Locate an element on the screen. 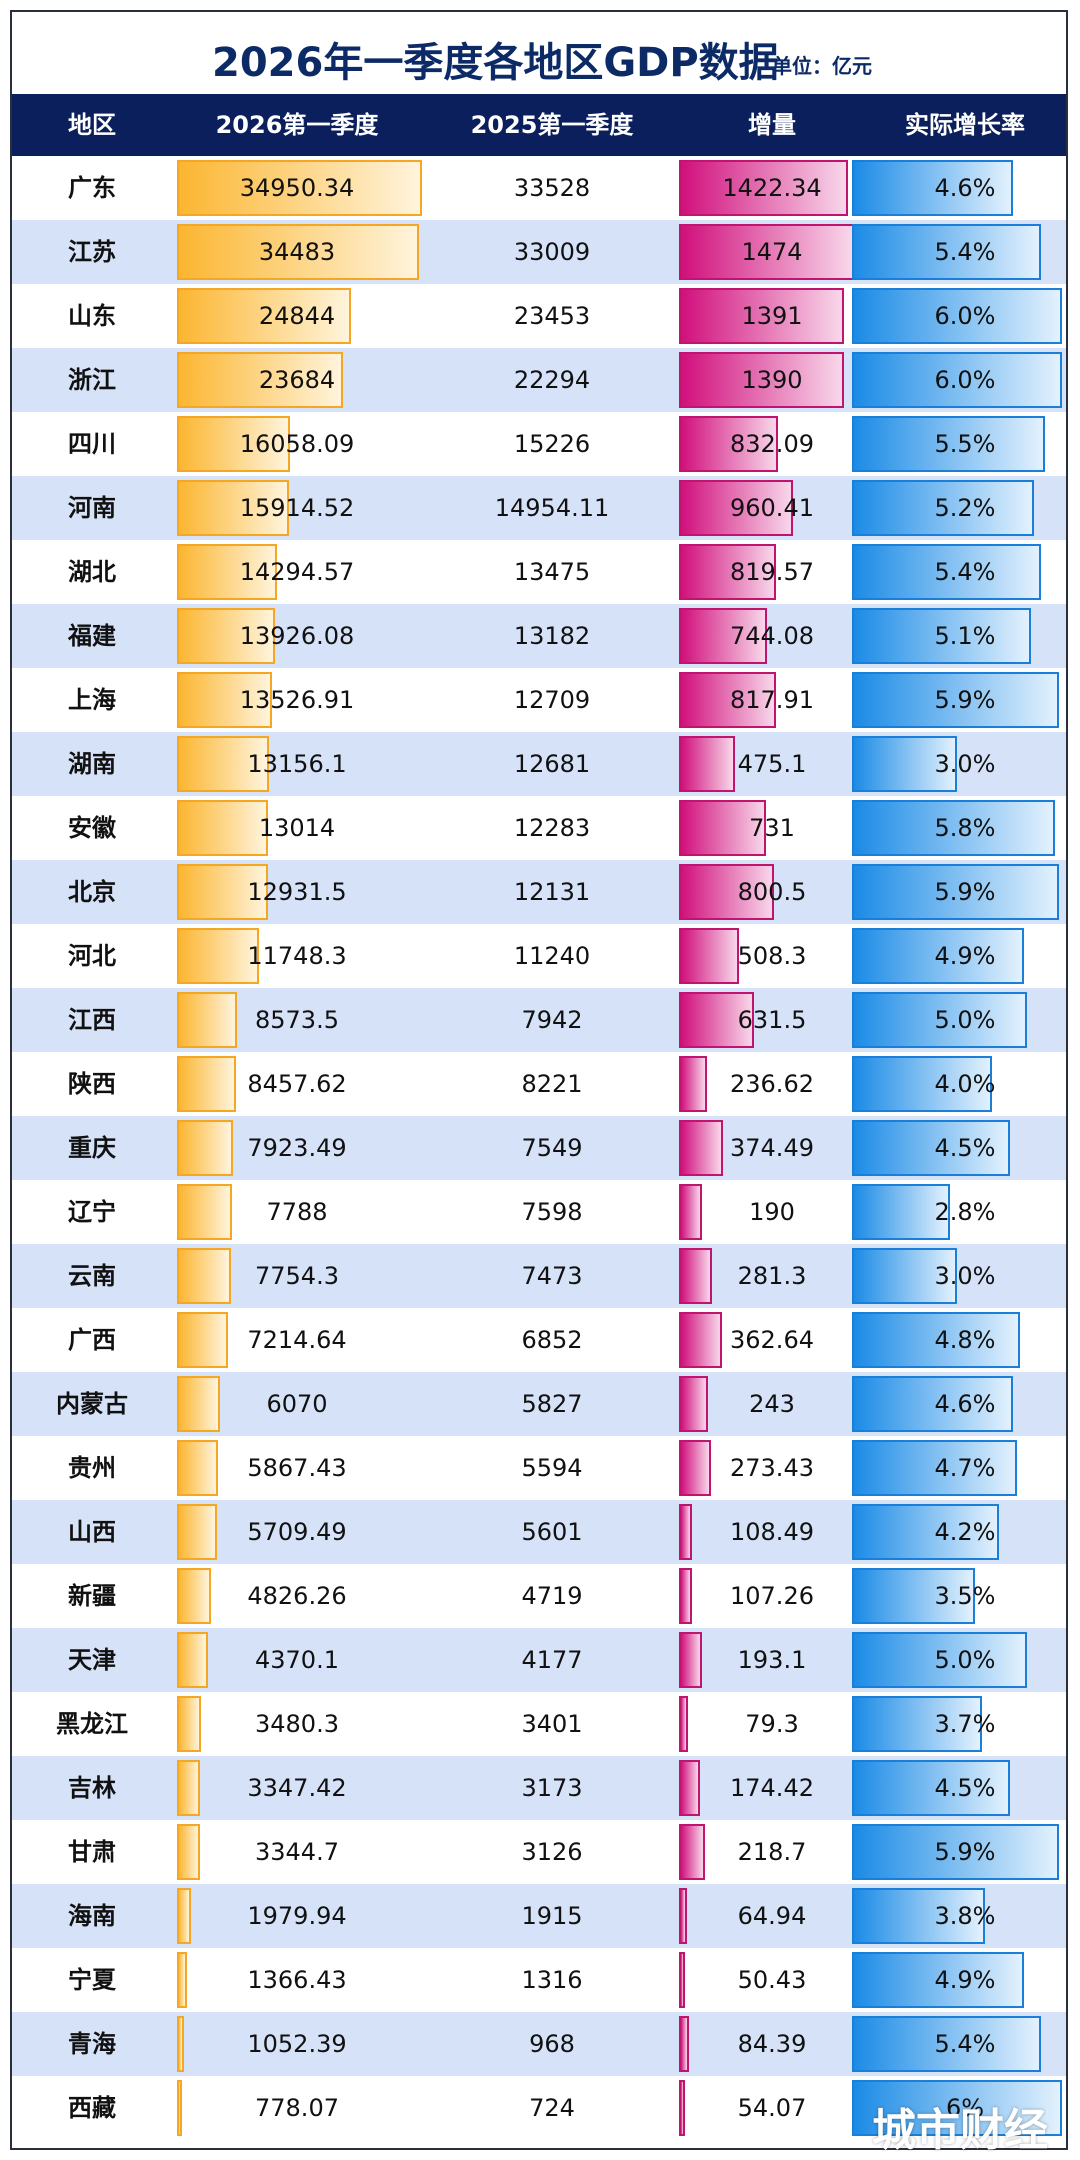  header-gdp-2026: 2026第一季度 is located at coordinates (297, 125).